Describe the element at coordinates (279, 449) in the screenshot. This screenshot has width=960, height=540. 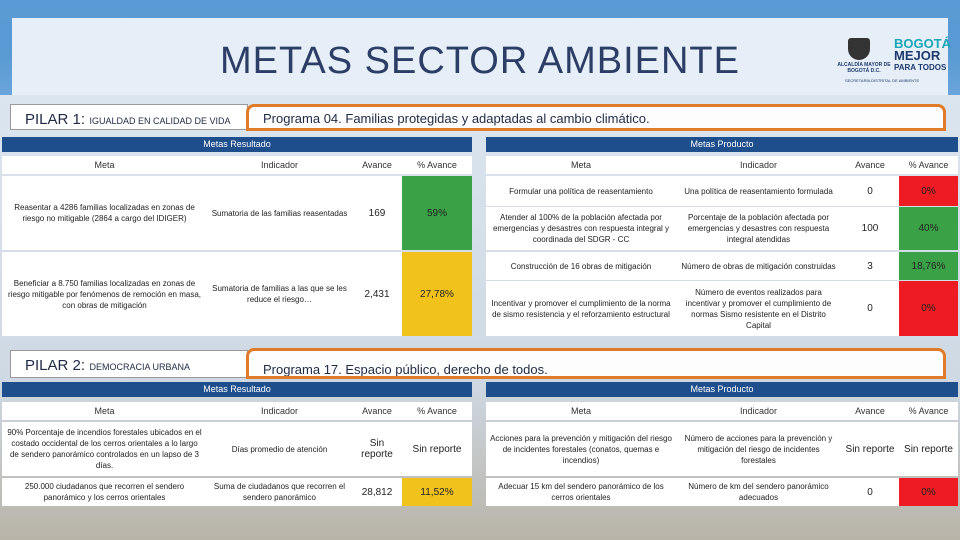
I see `table-row-indicador: Días promedio de atención` at that location.